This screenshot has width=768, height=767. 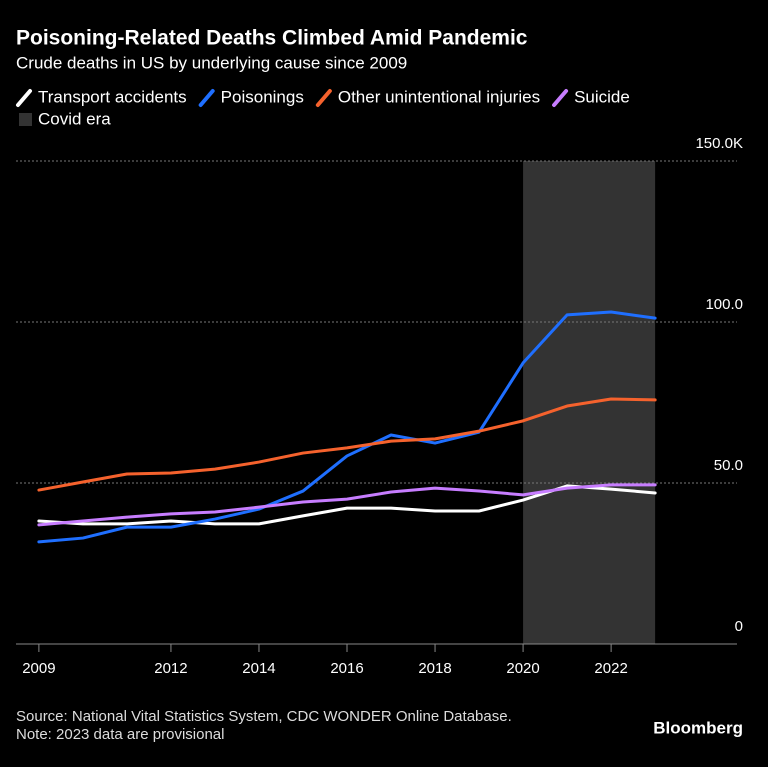 What do you see at coordinates (112, 96) in the screenshot?
I see `legend-label: Transport accidents` at bounding box center [112, 96].